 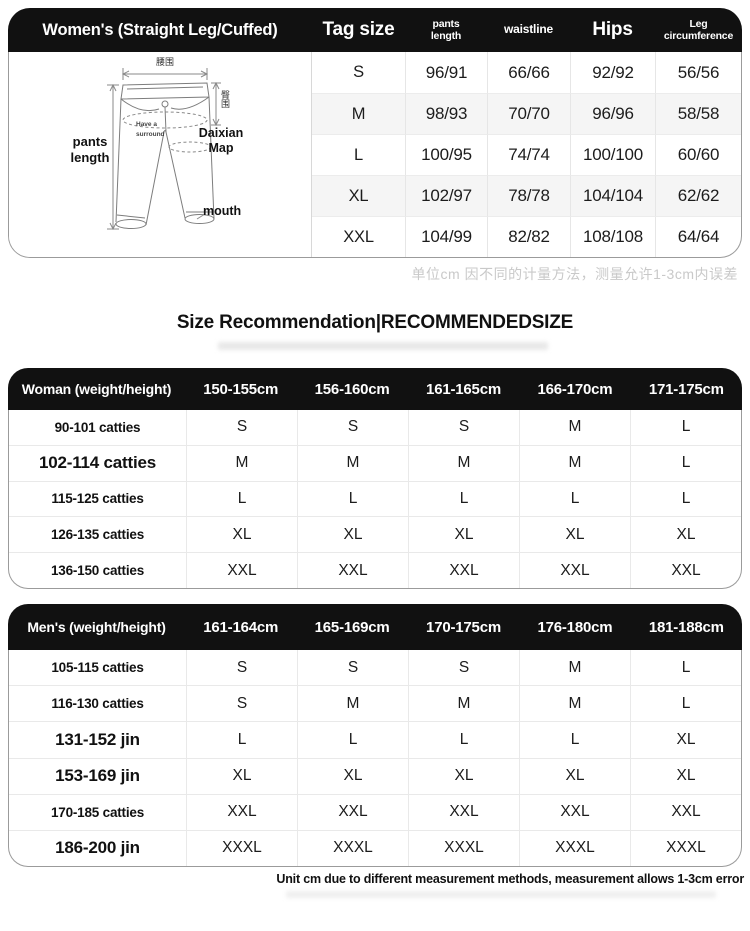 I want to click on waistline-cell: 66/66, so click(x=528, y=72).